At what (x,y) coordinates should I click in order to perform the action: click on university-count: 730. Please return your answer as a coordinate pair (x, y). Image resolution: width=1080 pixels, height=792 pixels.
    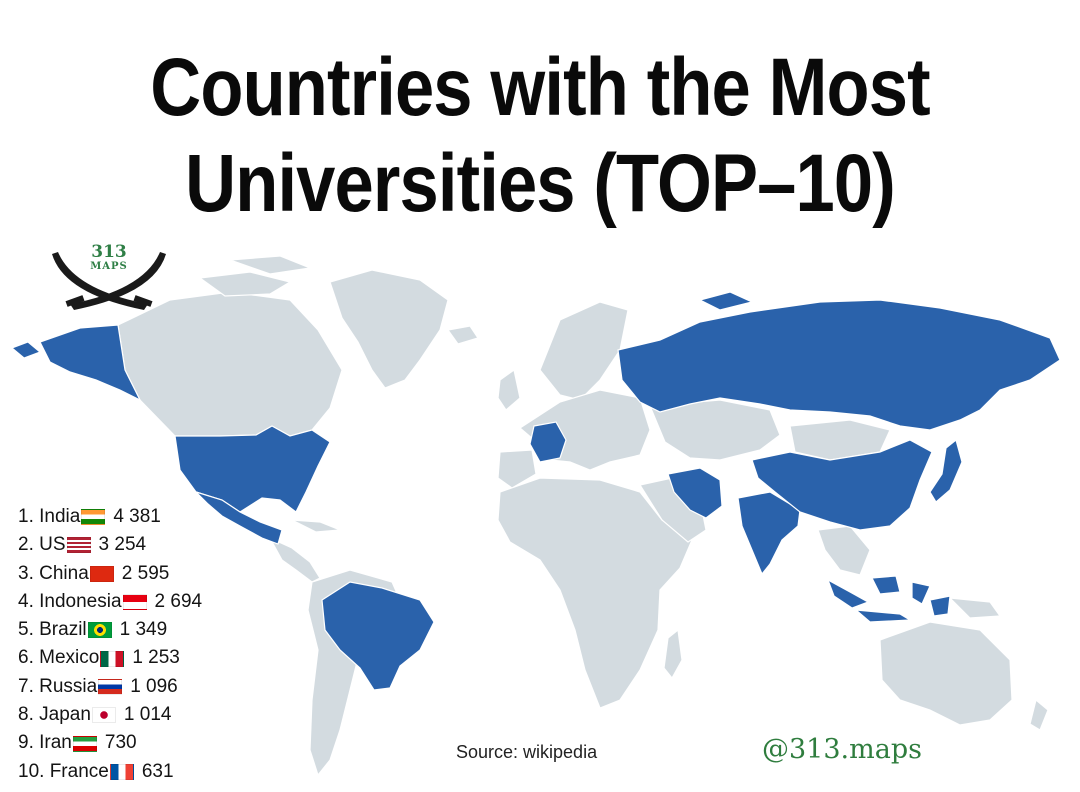
    Looking at the image, I should click on (120, 743).